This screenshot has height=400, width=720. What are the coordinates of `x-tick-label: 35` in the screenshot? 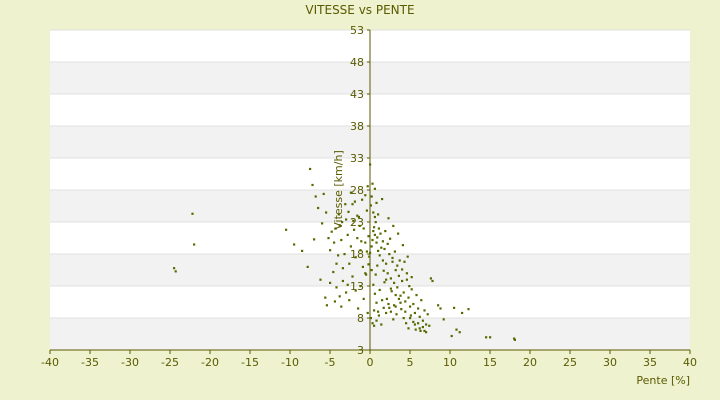 It's located at (650, 362).